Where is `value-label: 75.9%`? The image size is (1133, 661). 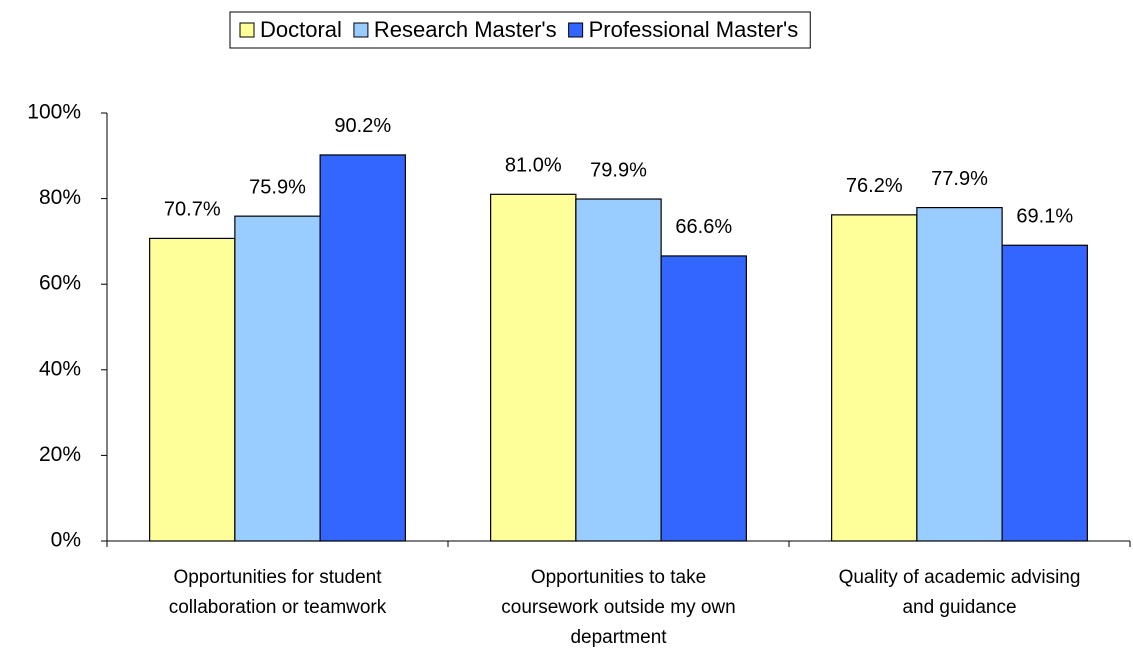
value-label: 75.9% is located at coordinates (277, 187).